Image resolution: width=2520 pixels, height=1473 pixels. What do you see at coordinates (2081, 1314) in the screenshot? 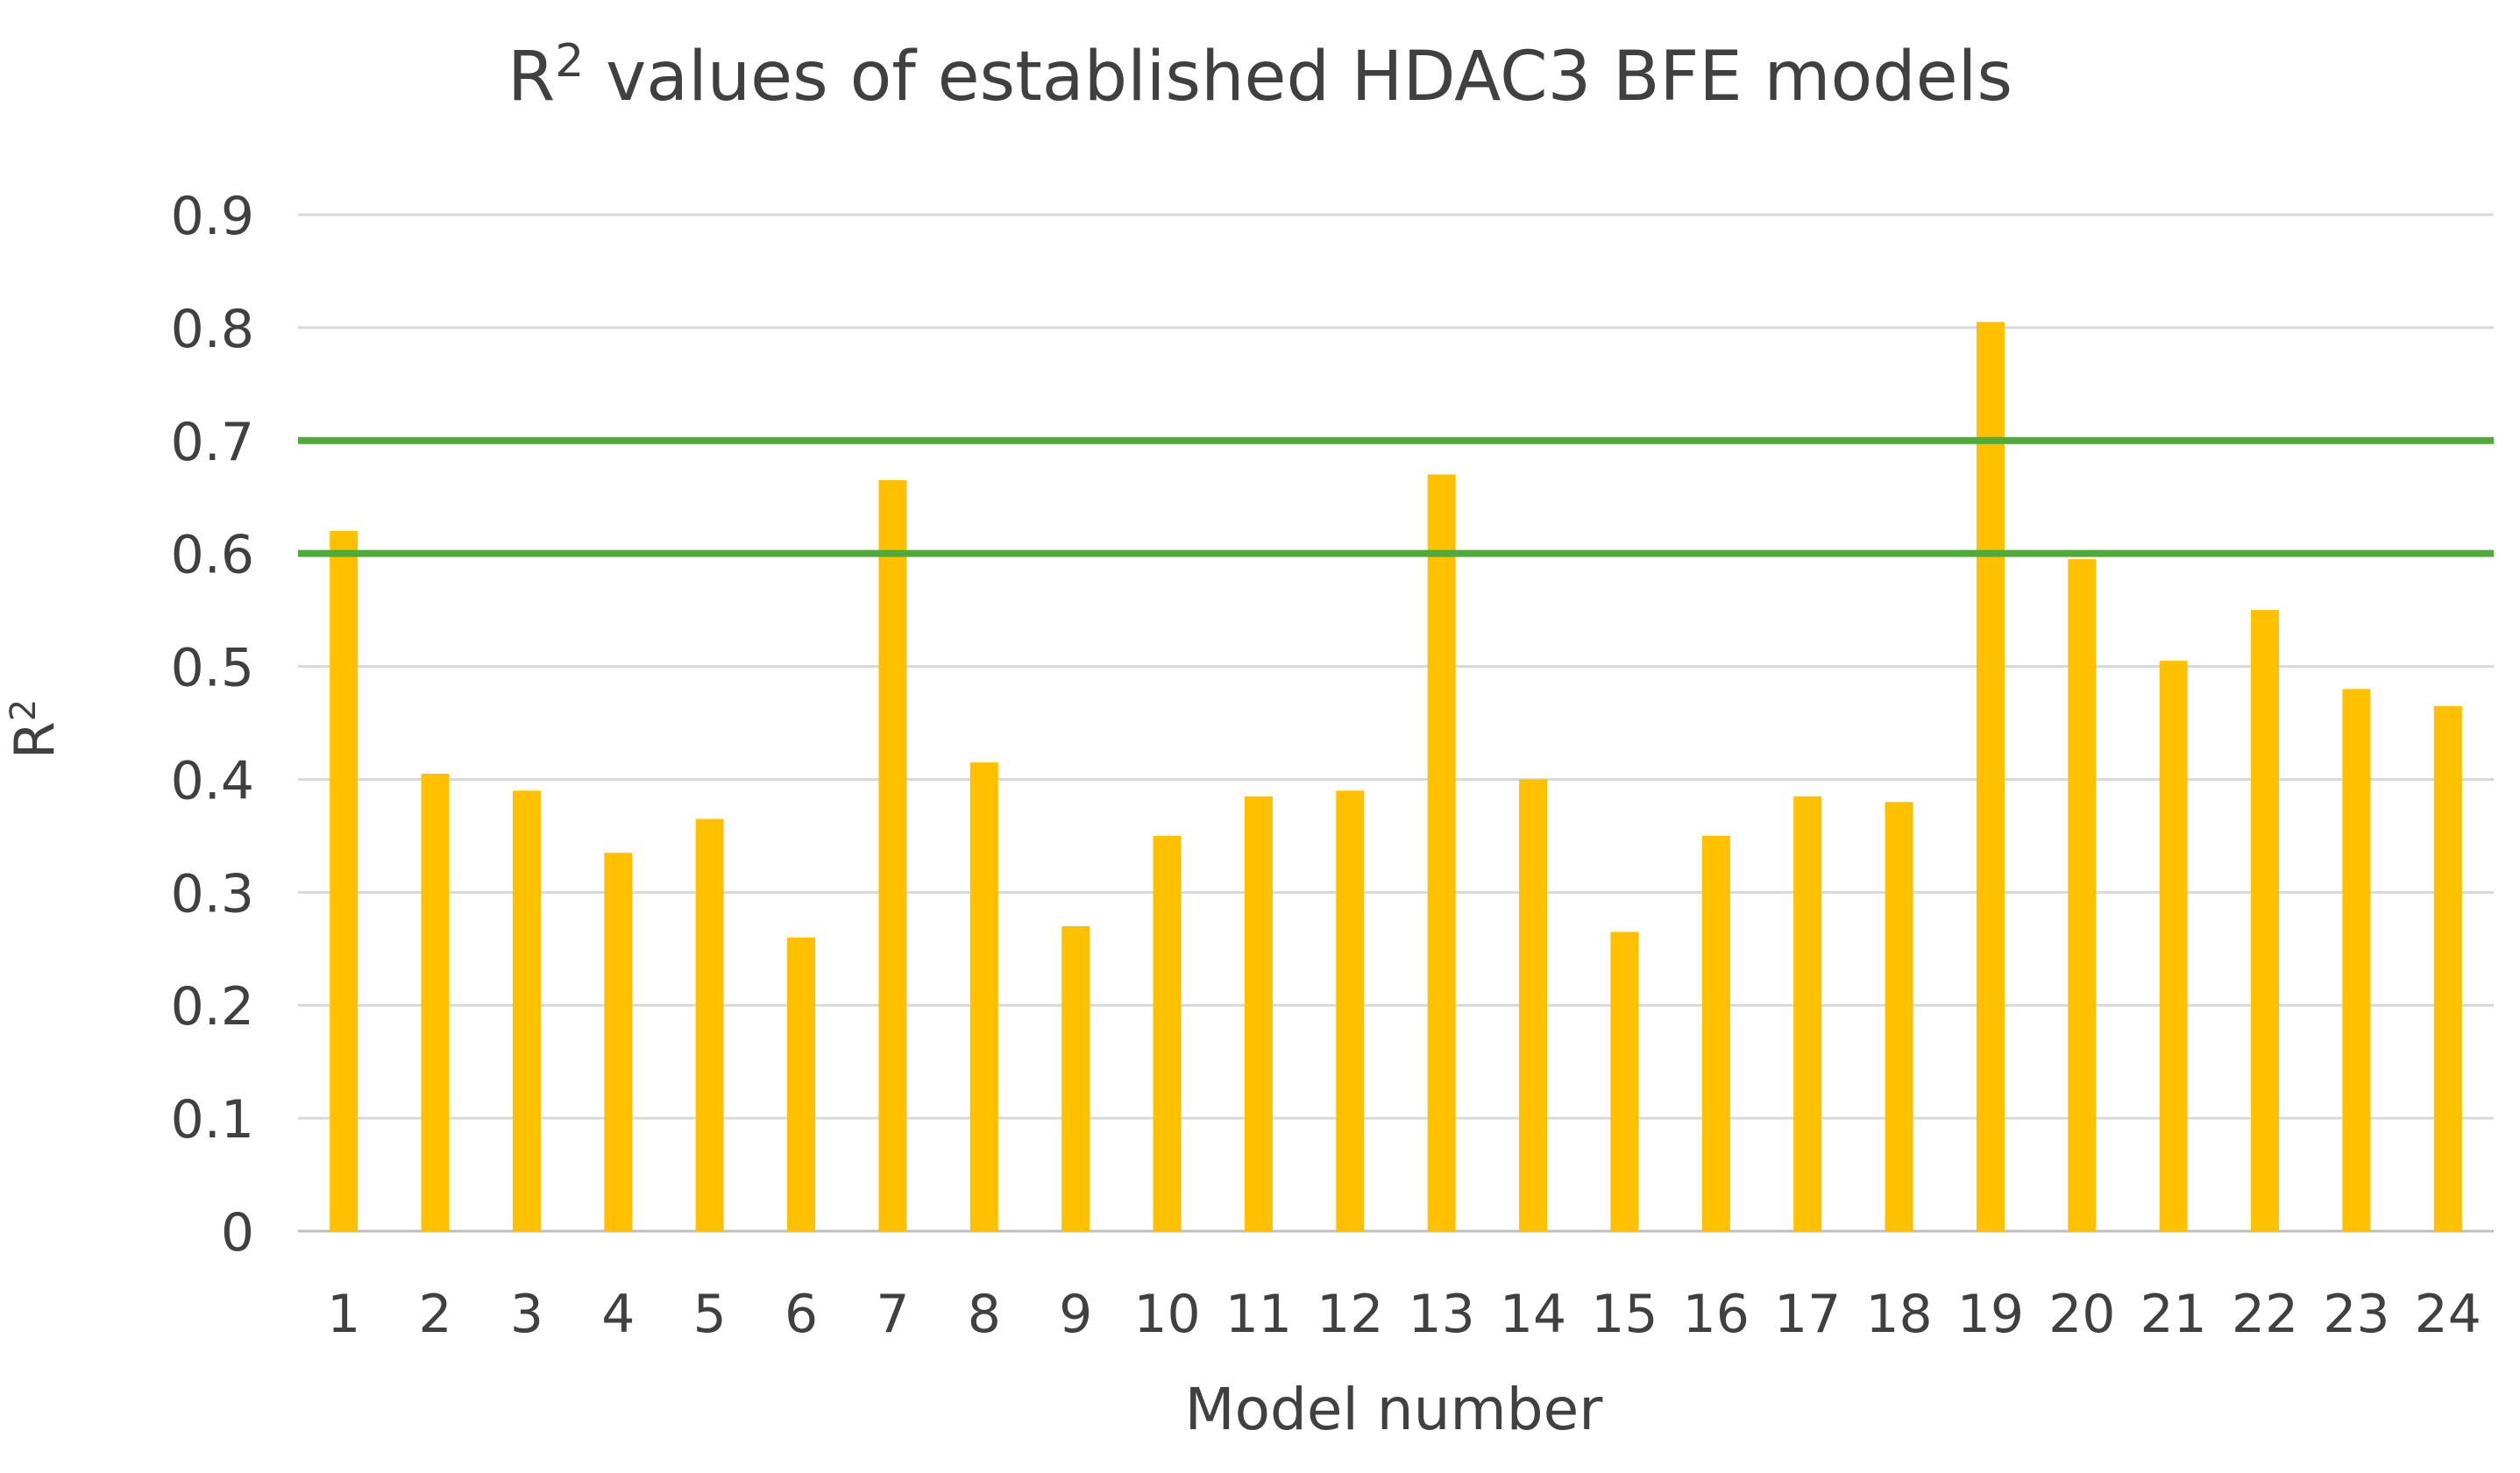
I see `x-tick-label: 20` at bounding box center [2081, 1314].